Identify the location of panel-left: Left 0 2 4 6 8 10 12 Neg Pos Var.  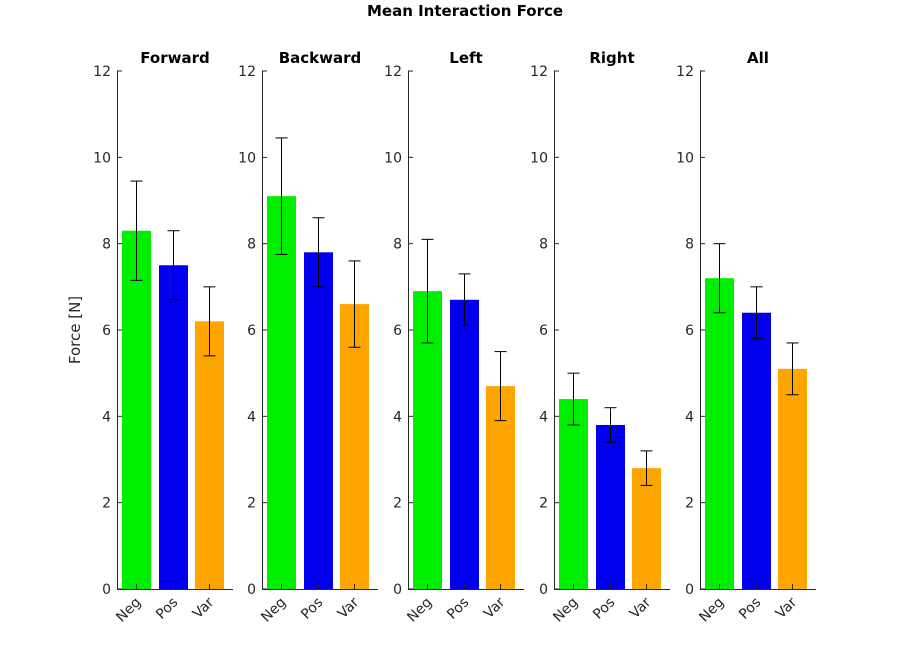
(454, 337).